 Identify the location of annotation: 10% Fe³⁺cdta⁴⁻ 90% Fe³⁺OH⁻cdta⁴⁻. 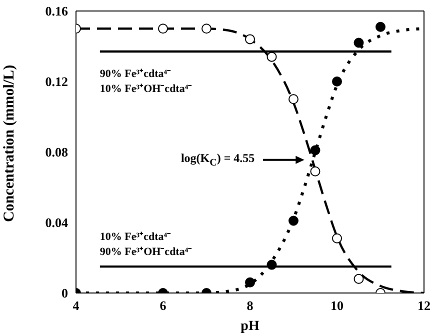
(146, 245).